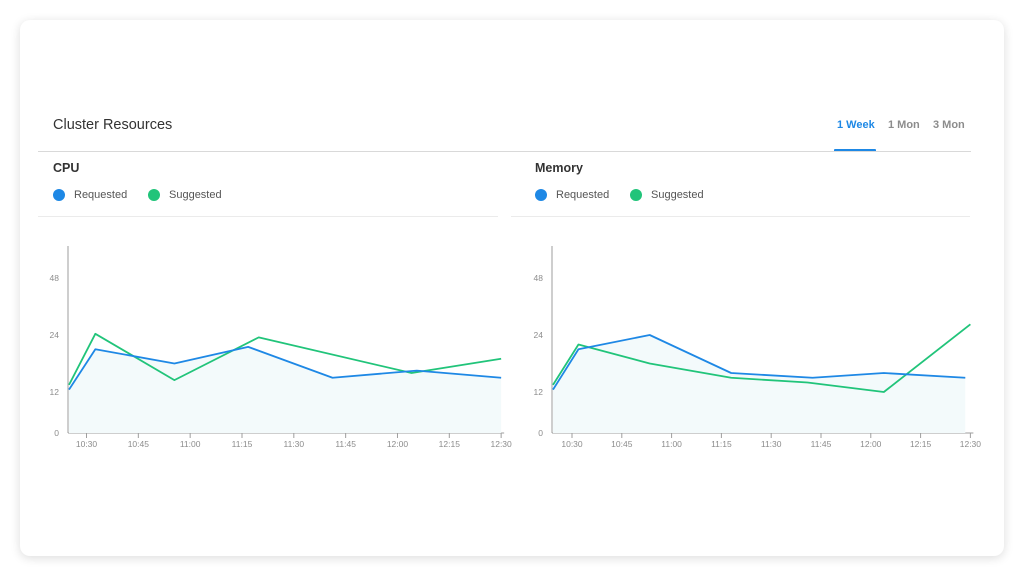 This screenshot has width=1024, height=576. I want to click on memory-legend: Requested Suggested, so click(635, 196).